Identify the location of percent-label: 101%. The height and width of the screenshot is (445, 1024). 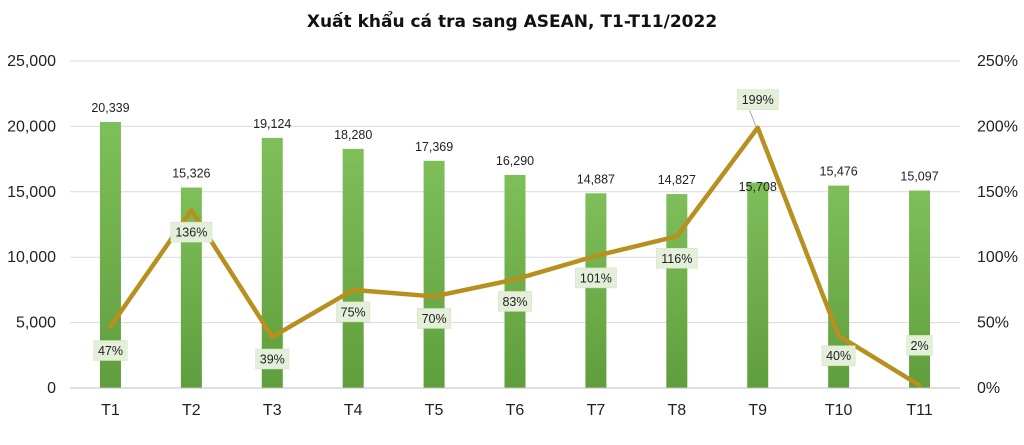
(596, 278).